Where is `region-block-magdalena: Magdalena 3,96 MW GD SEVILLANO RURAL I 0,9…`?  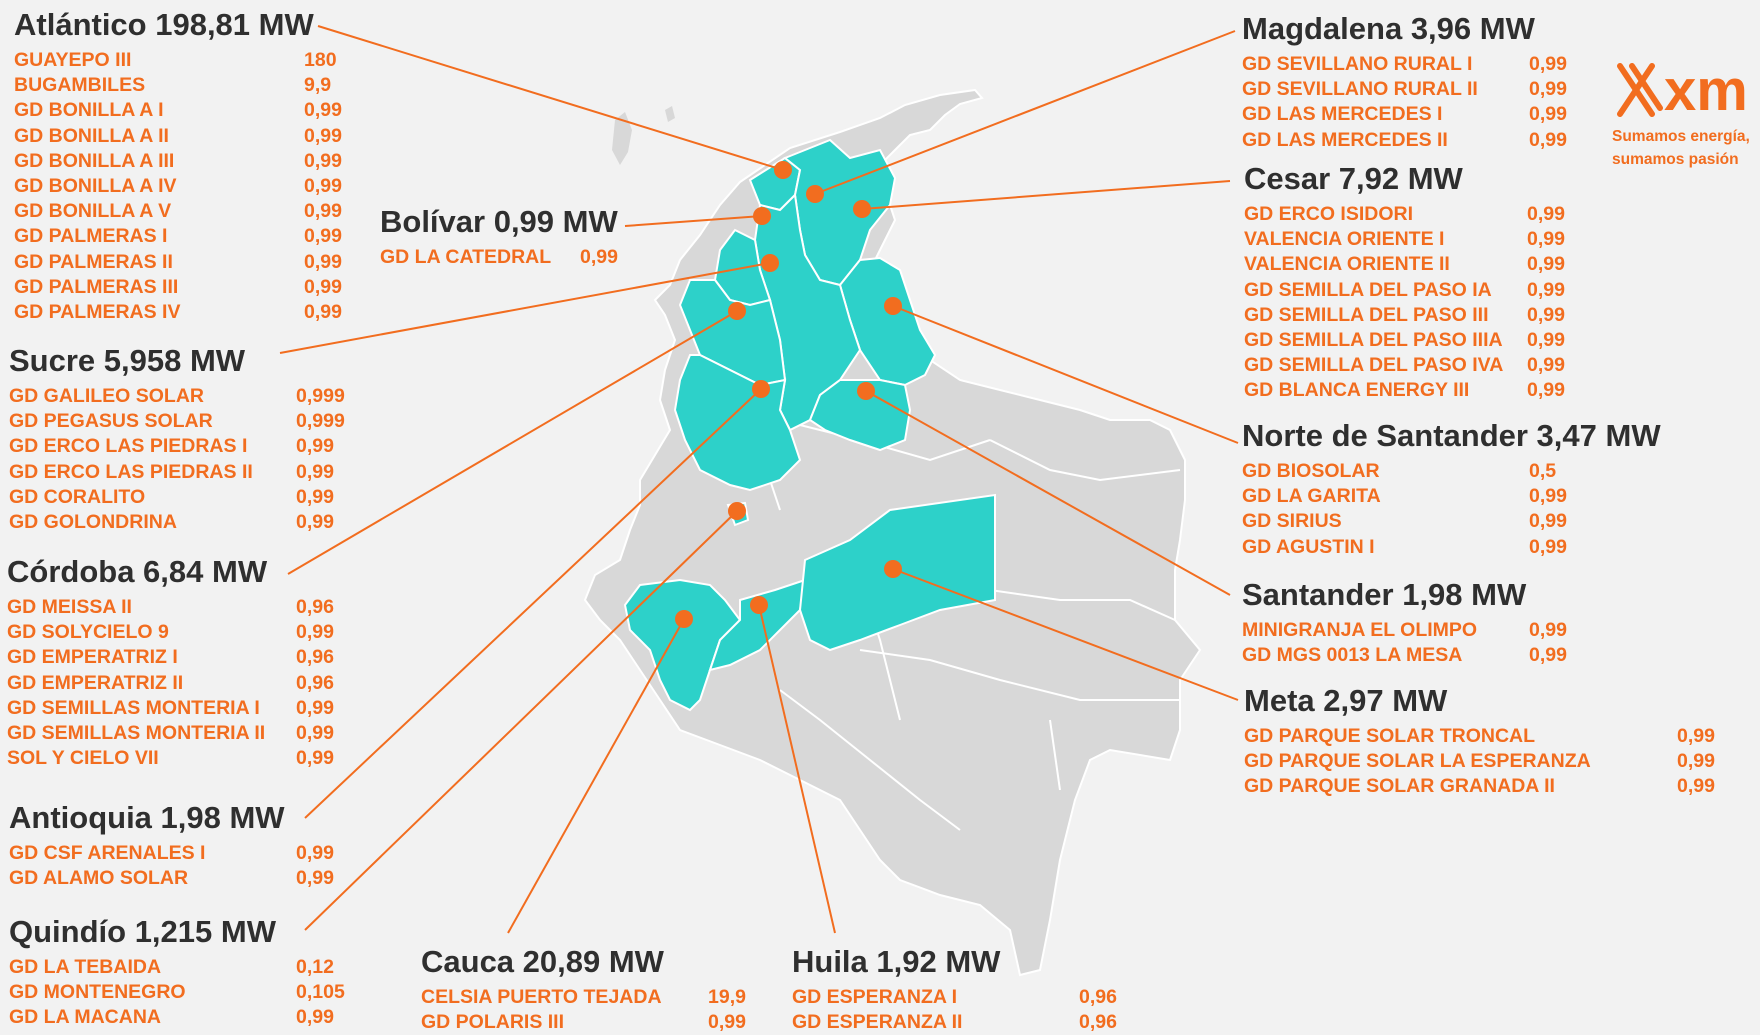
region-block-magdalena: Magdalena 3,96 MW GD SEVILLANO RURAL I 0,9… is located at coordinates (1404, 82).